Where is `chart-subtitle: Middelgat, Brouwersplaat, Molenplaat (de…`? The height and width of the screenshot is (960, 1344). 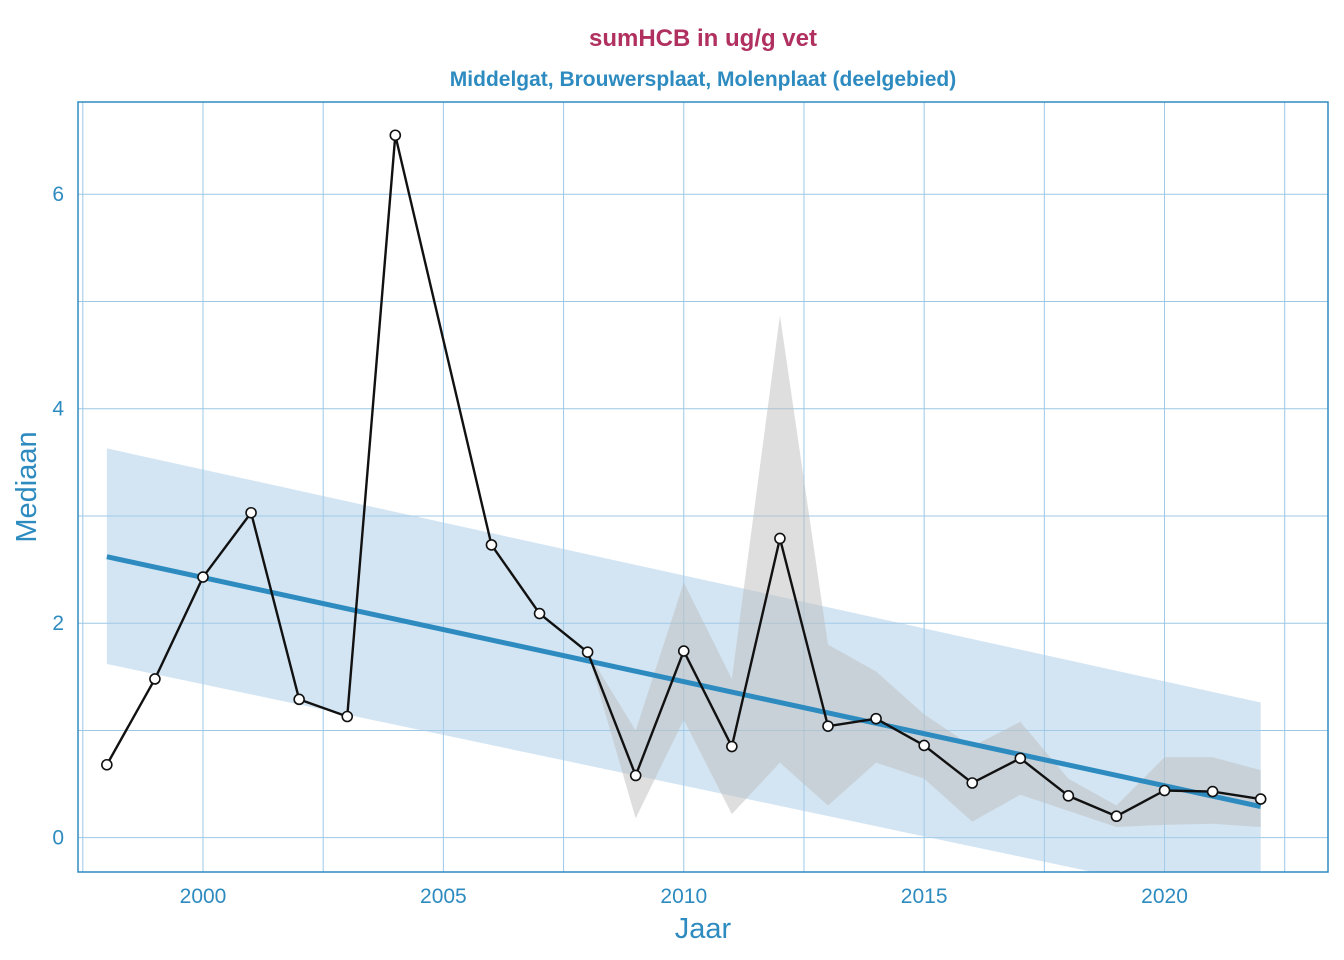
chart-subtitle: Middelgat, Brouwersplaat, Molenplaat (de… is located at coordinates (703, 79).